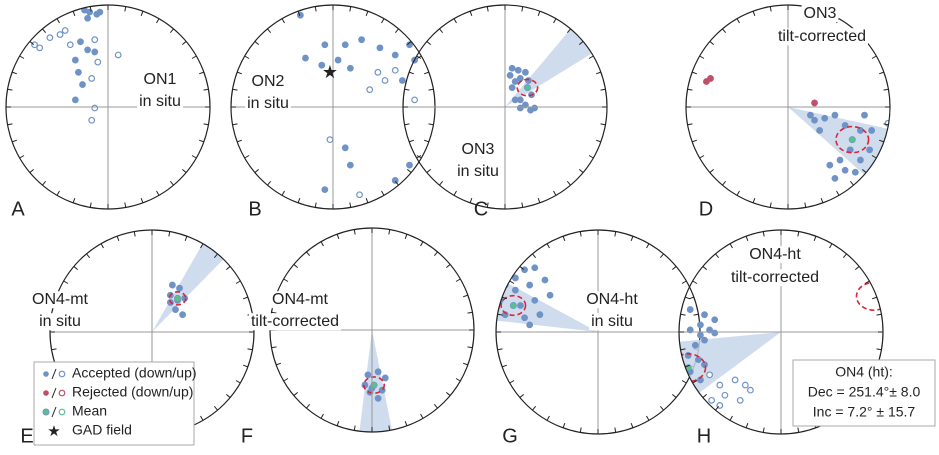 Image resolution: width=939 pixels, height=455 pixels. Describe the element at coordinates (527, 88) in the screenshot. I see `mean-direction` at that location.